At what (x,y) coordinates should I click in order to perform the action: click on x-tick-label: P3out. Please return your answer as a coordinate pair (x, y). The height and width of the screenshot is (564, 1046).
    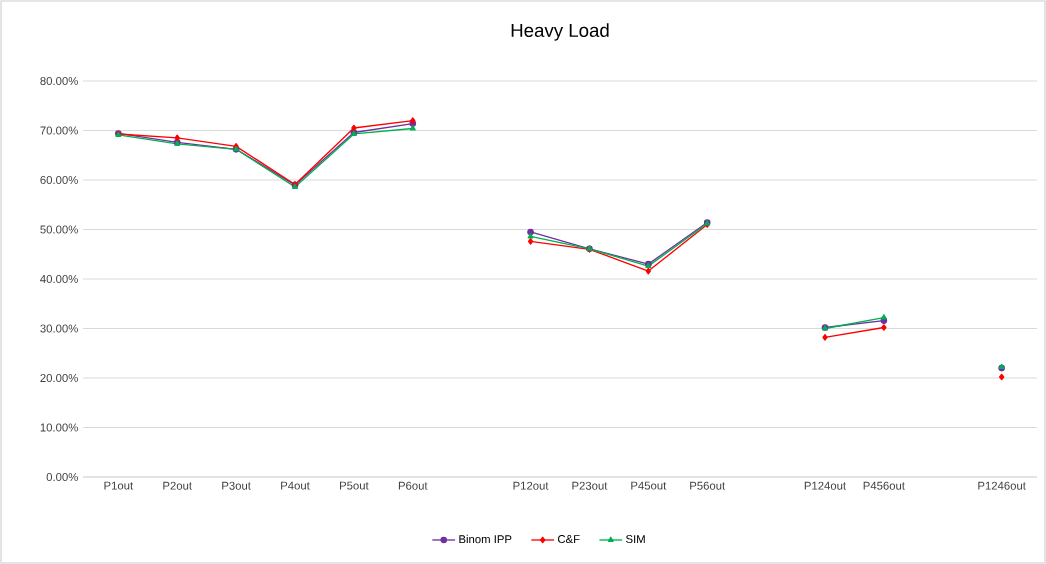
    Looking at the image, I should click on (236, 485).